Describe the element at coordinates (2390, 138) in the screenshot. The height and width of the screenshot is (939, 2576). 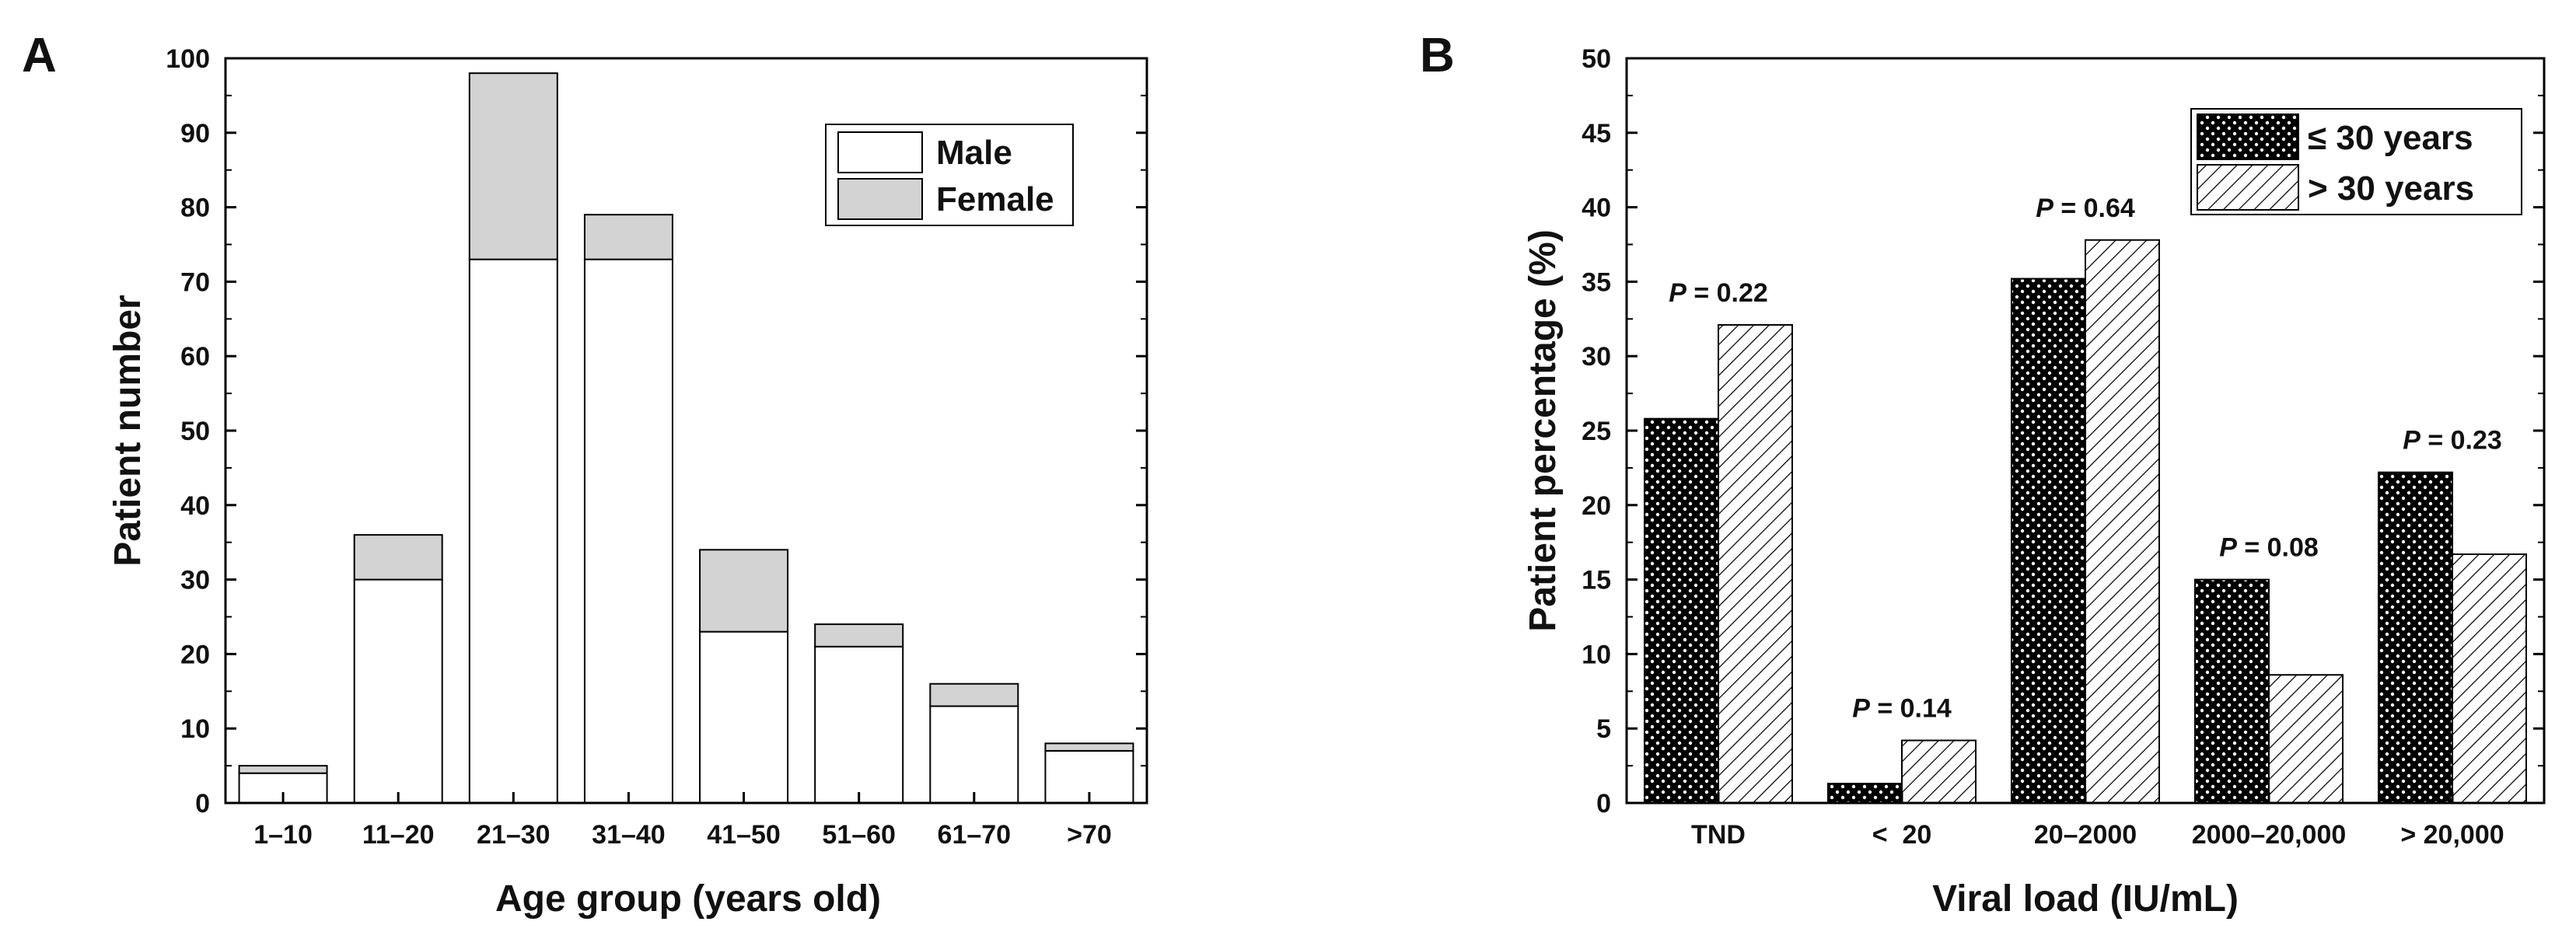
I see `legend-le30-label: ≤ 30 years` at that location.